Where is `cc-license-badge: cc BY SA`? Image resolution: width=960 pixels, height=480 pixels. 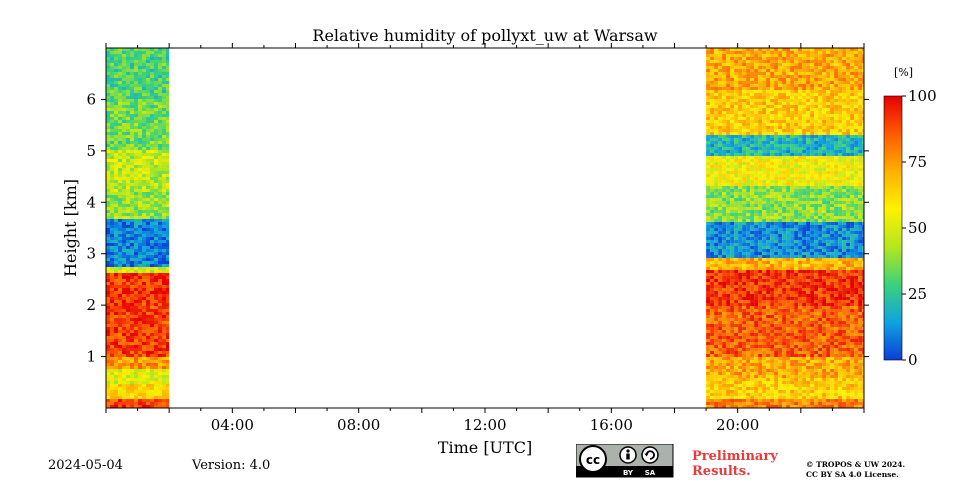
cc-license-badge: cc BY SA is located at coordinates (625, 461).